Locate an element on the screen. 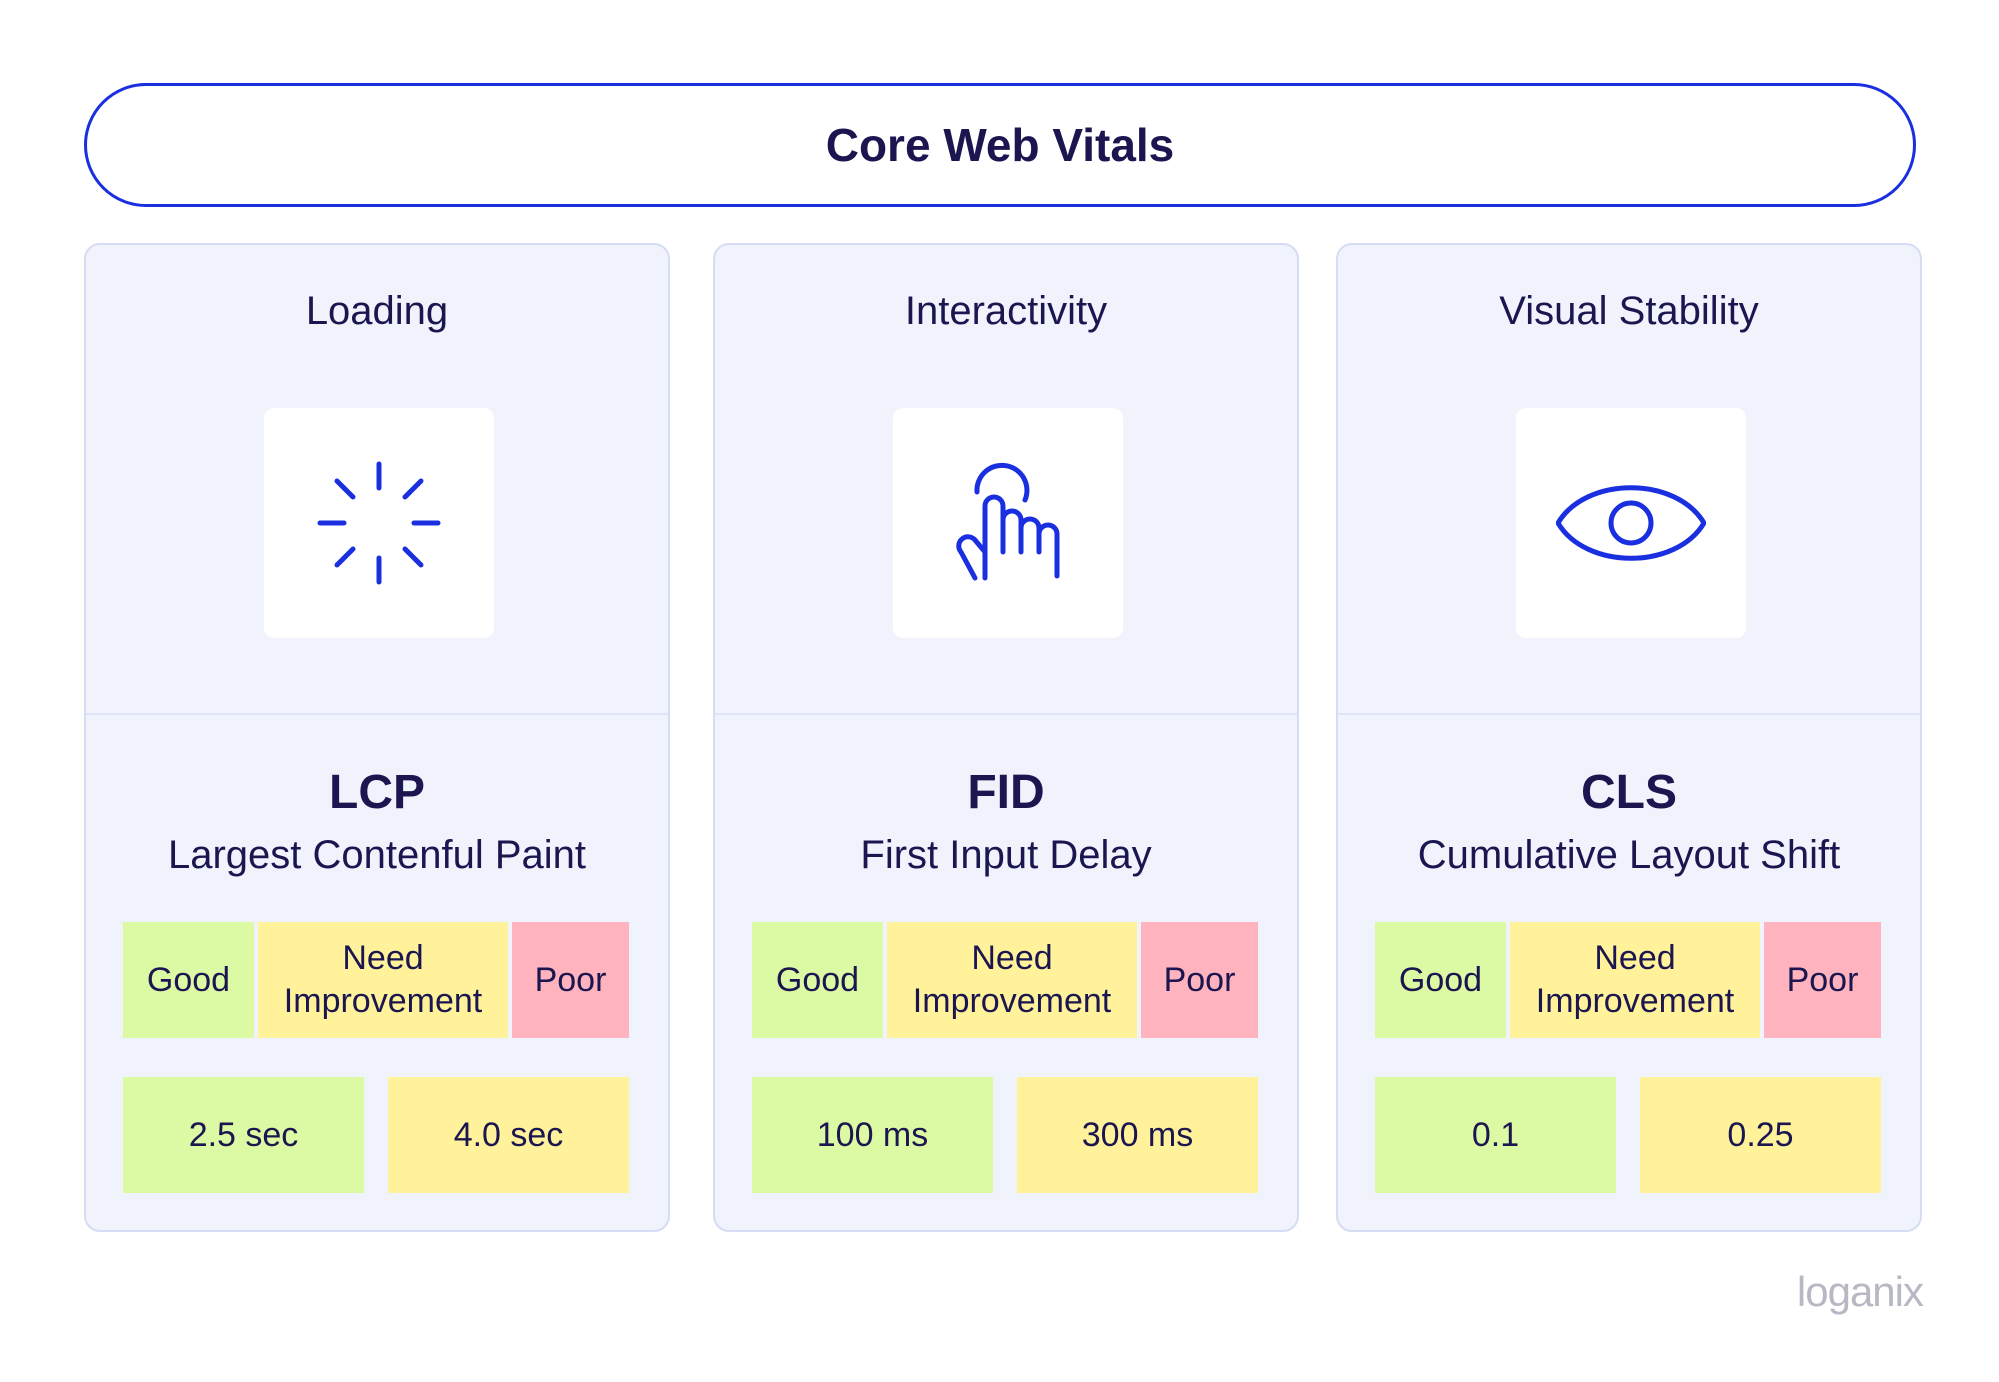 The image size is (1999, 1382). card-category: Visual Stability is located at coordinates (1629, 311).